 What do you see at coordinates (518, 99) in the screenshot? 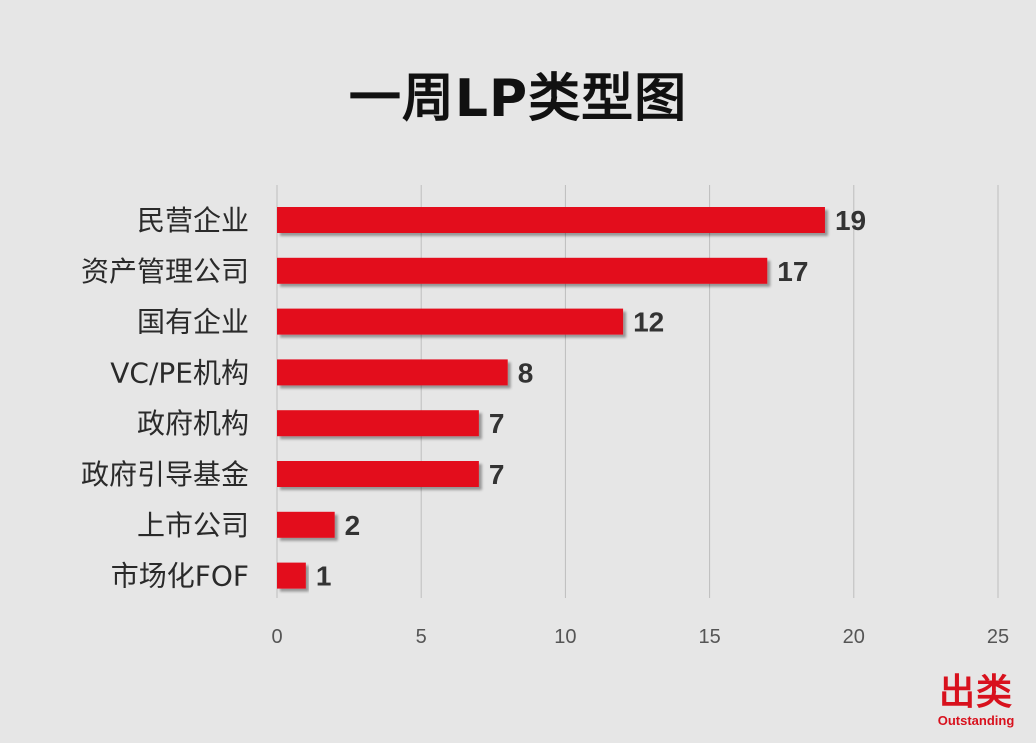
I see `chart-title: 一周LP类型图` at bounding box center [518, 99].